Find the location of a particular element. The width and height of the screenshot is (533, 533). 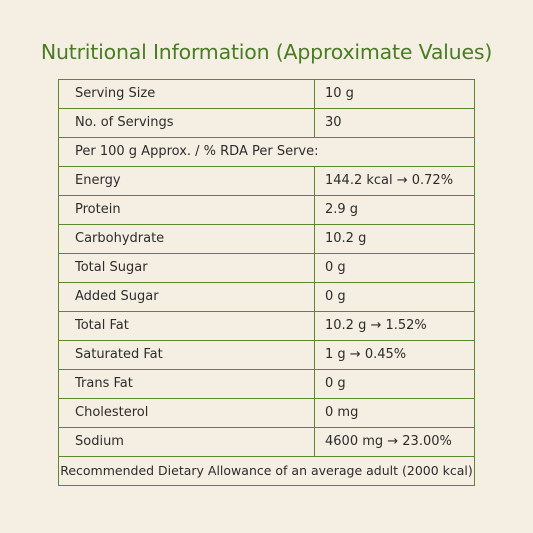

row-value: 10.2 g → 1.52% is located at coordinates (394, 326).